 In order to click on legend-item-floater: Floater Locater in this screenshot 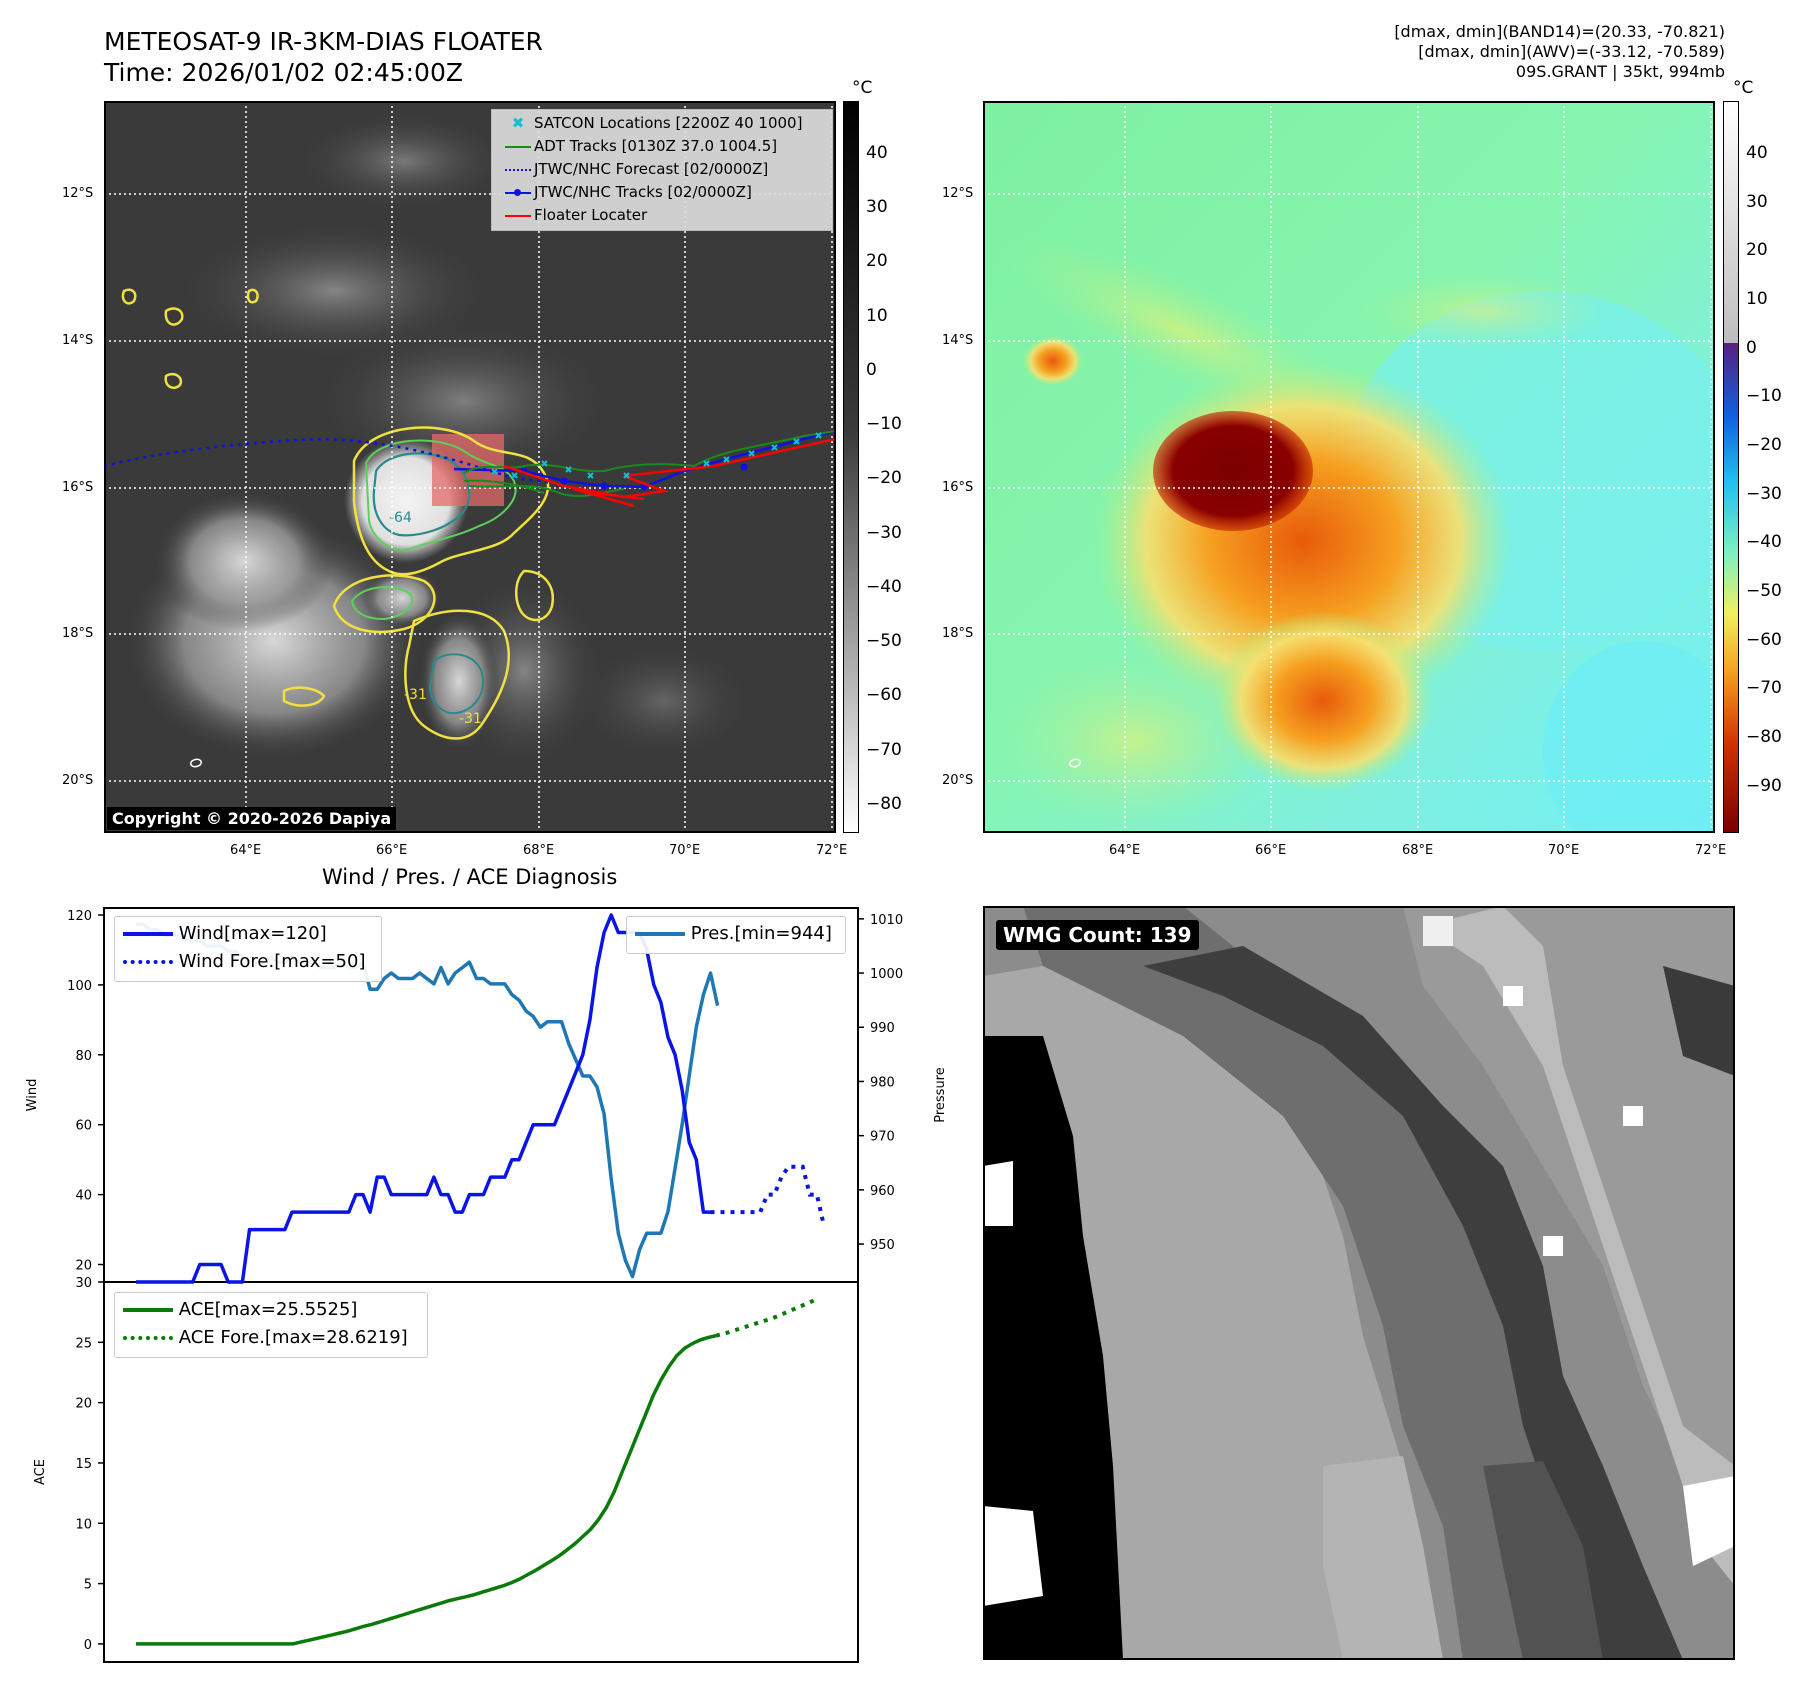, I will do `click(574, 215)`.